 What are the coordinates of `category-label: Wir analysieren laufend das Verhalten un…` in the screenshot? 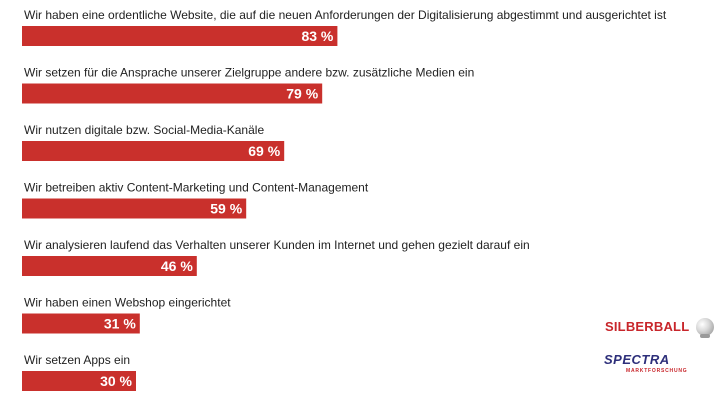 It's located at (277, 245).